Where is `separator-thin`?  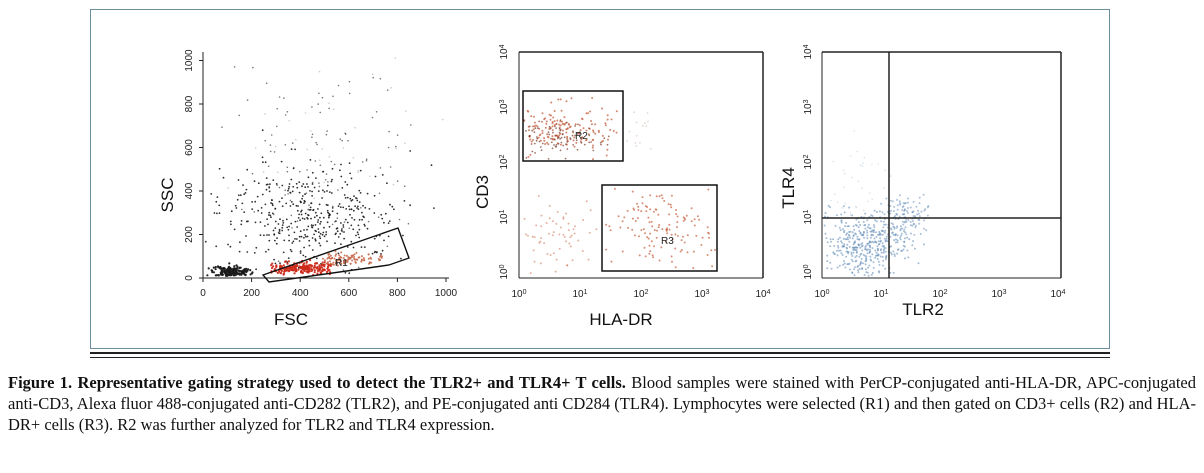
separator-thin is located at coordinates (600, 357).